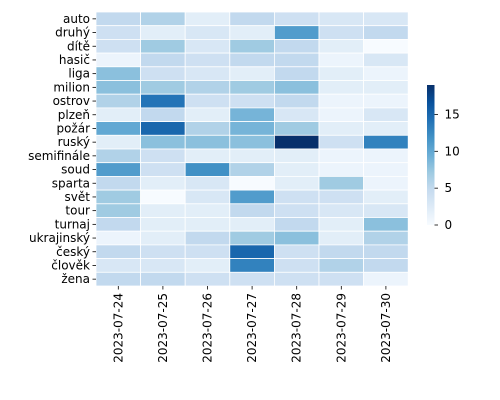 The height and width of the screenshot is (400, 500). I want to click on colorbar-tick-label-0: 0, so click(449, 225).